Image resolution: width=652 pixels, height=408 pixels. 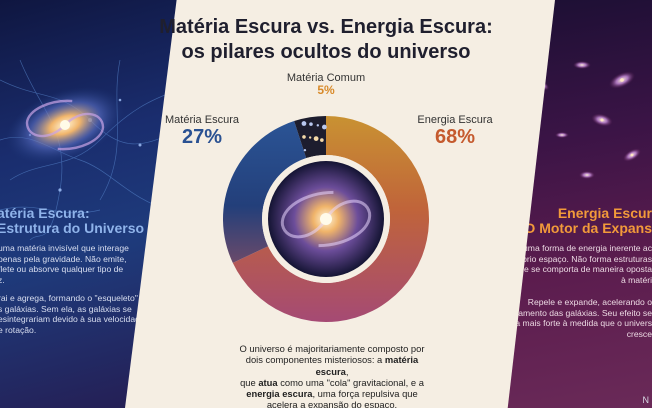 What do you see at coordinates (249, 382) in the screenshot?
I see `caption-text: que` at bounding box center [249, 382].